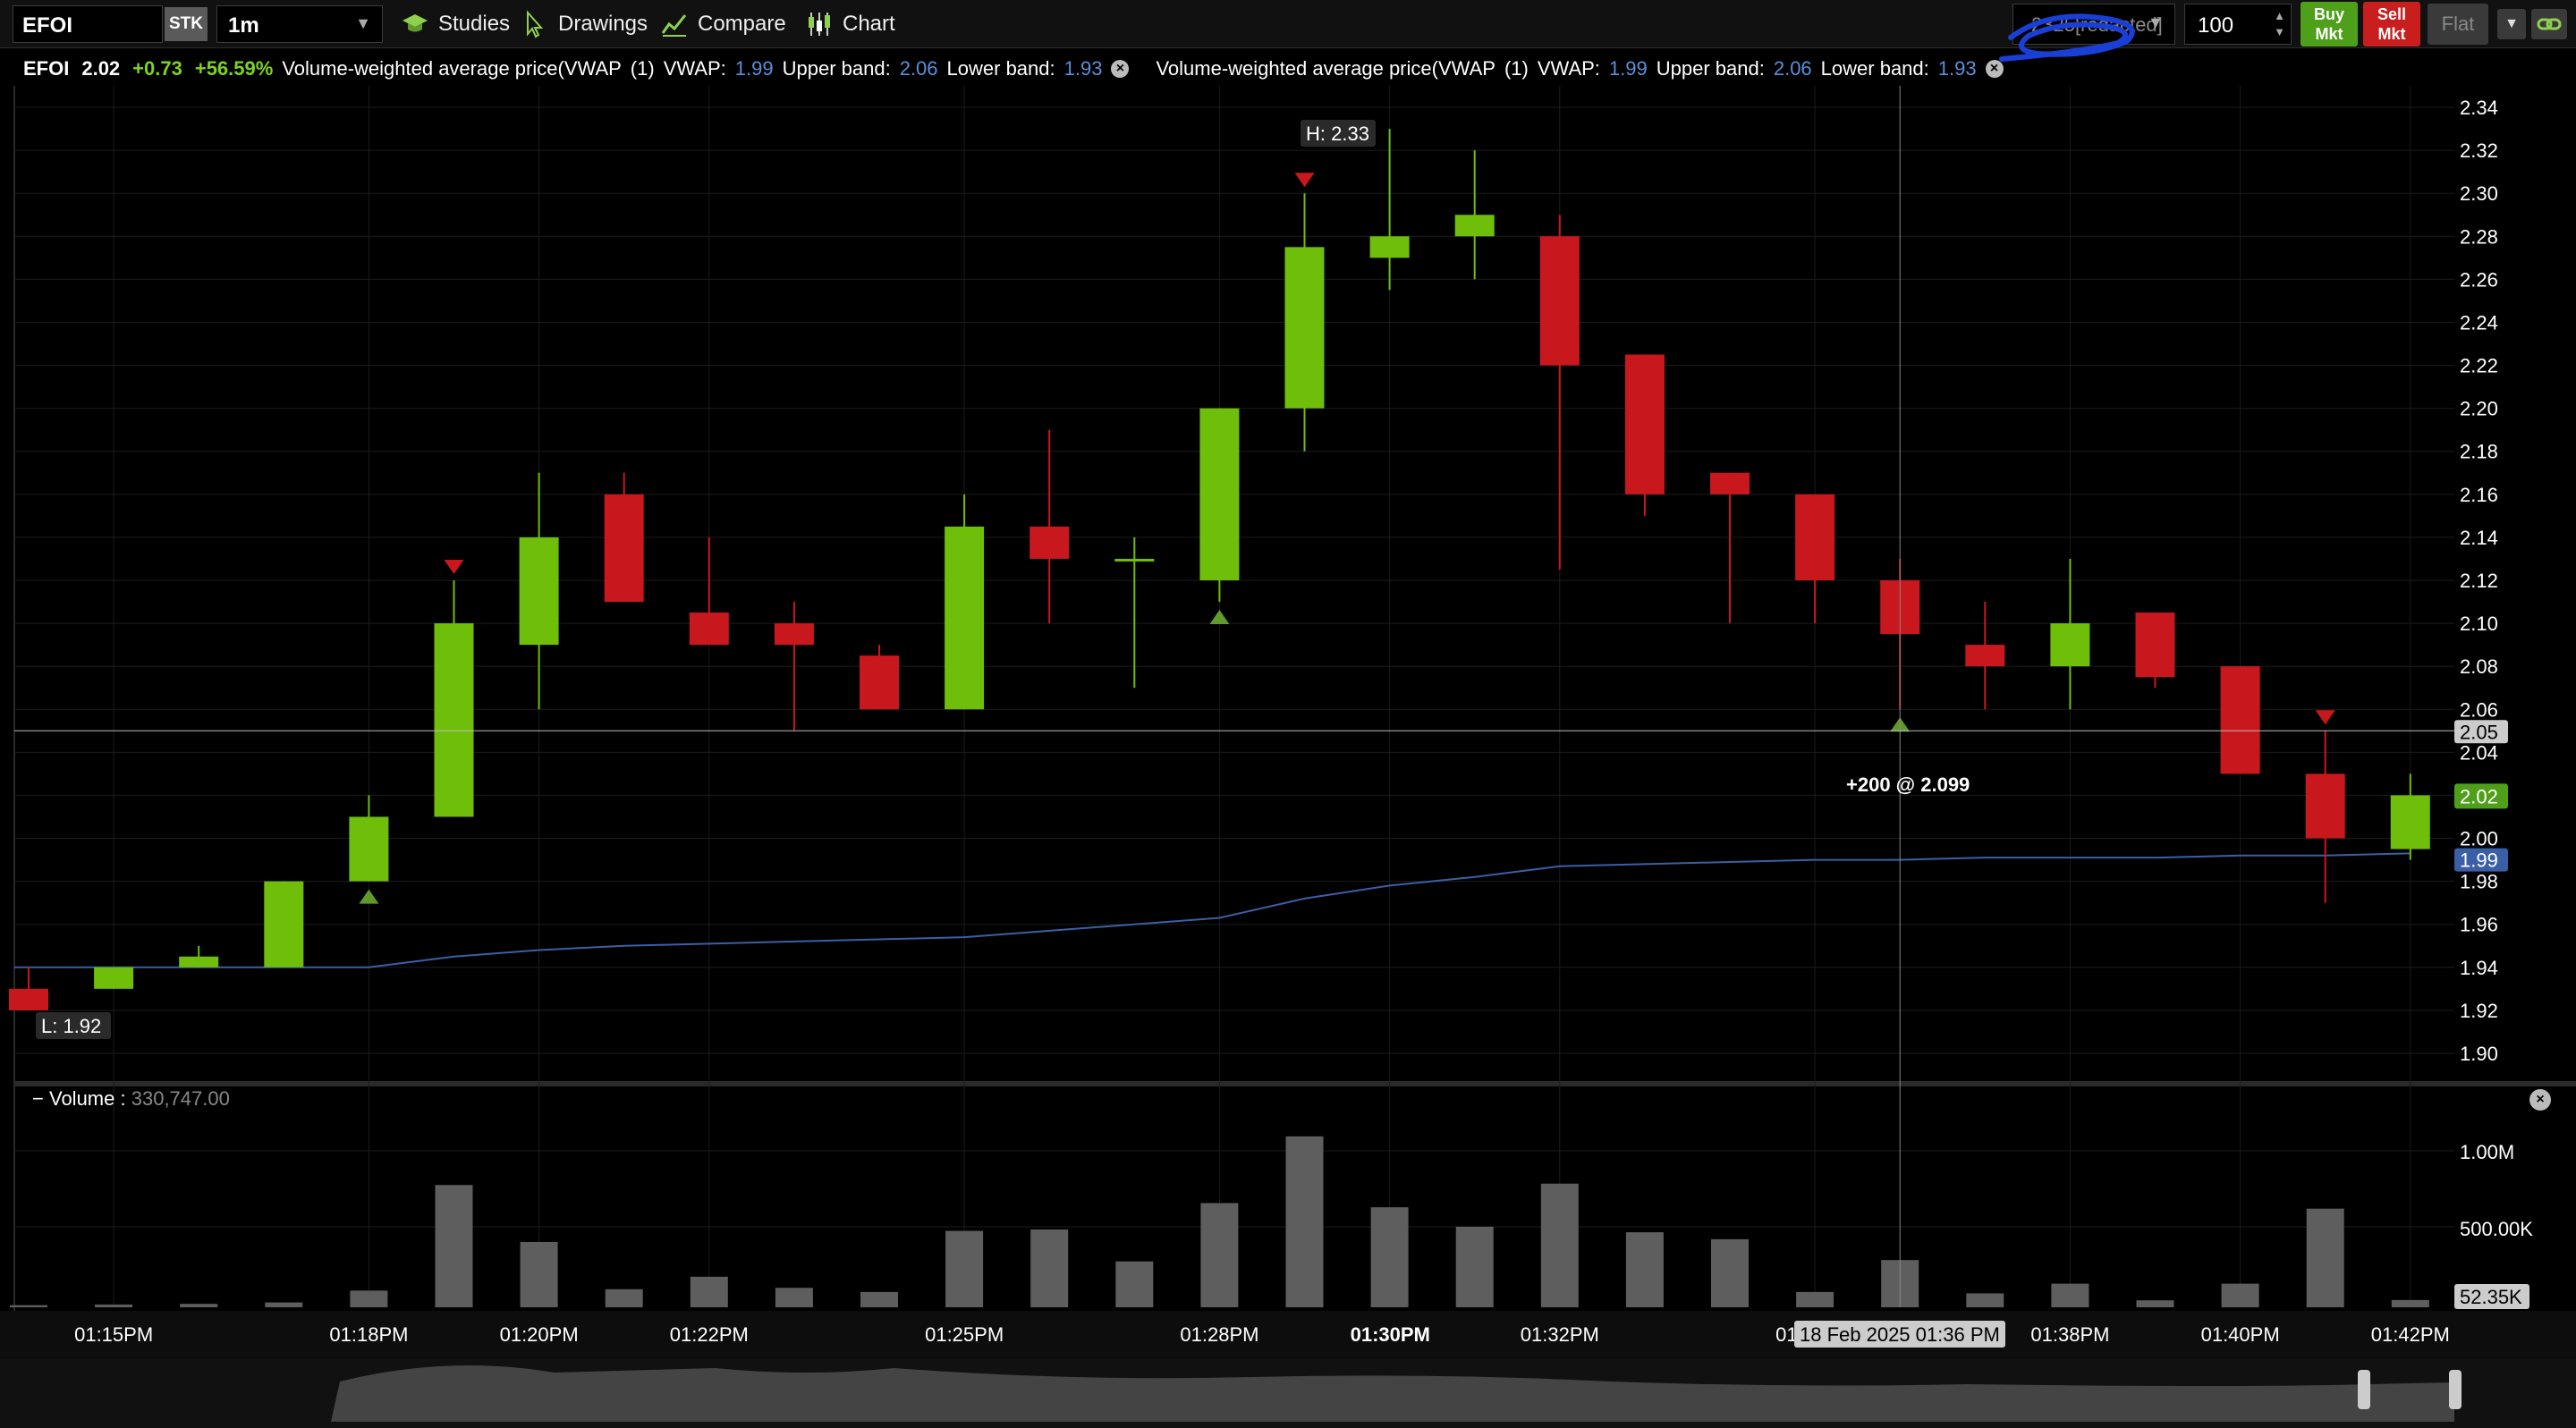 The width and height of the screenshot is (2576, 1428). I want to click on y-tick-label: 1.96, so click(2479, 925).